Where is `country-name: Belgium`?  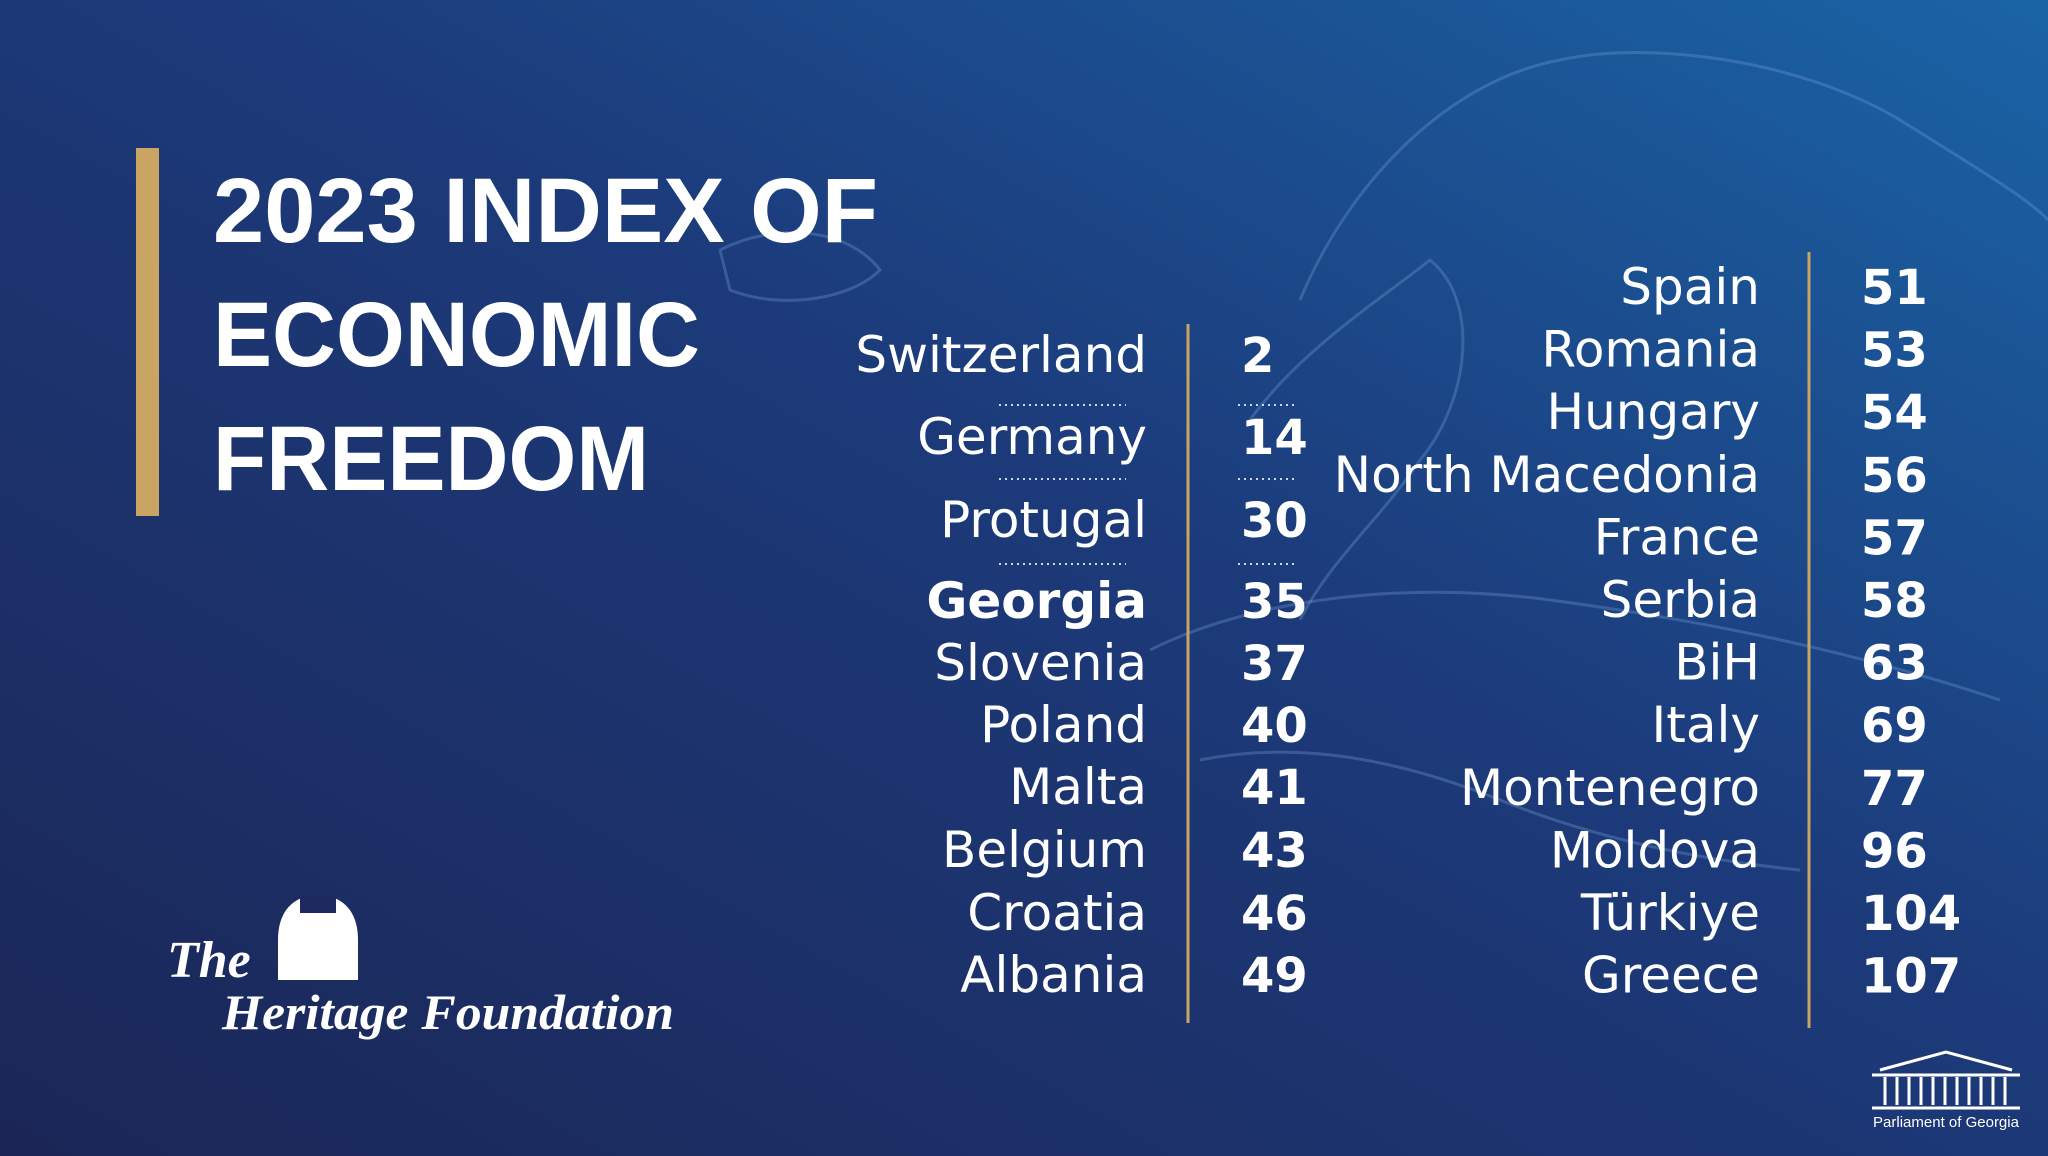 country-name: Belgium is located at coordinates (1044, 850).